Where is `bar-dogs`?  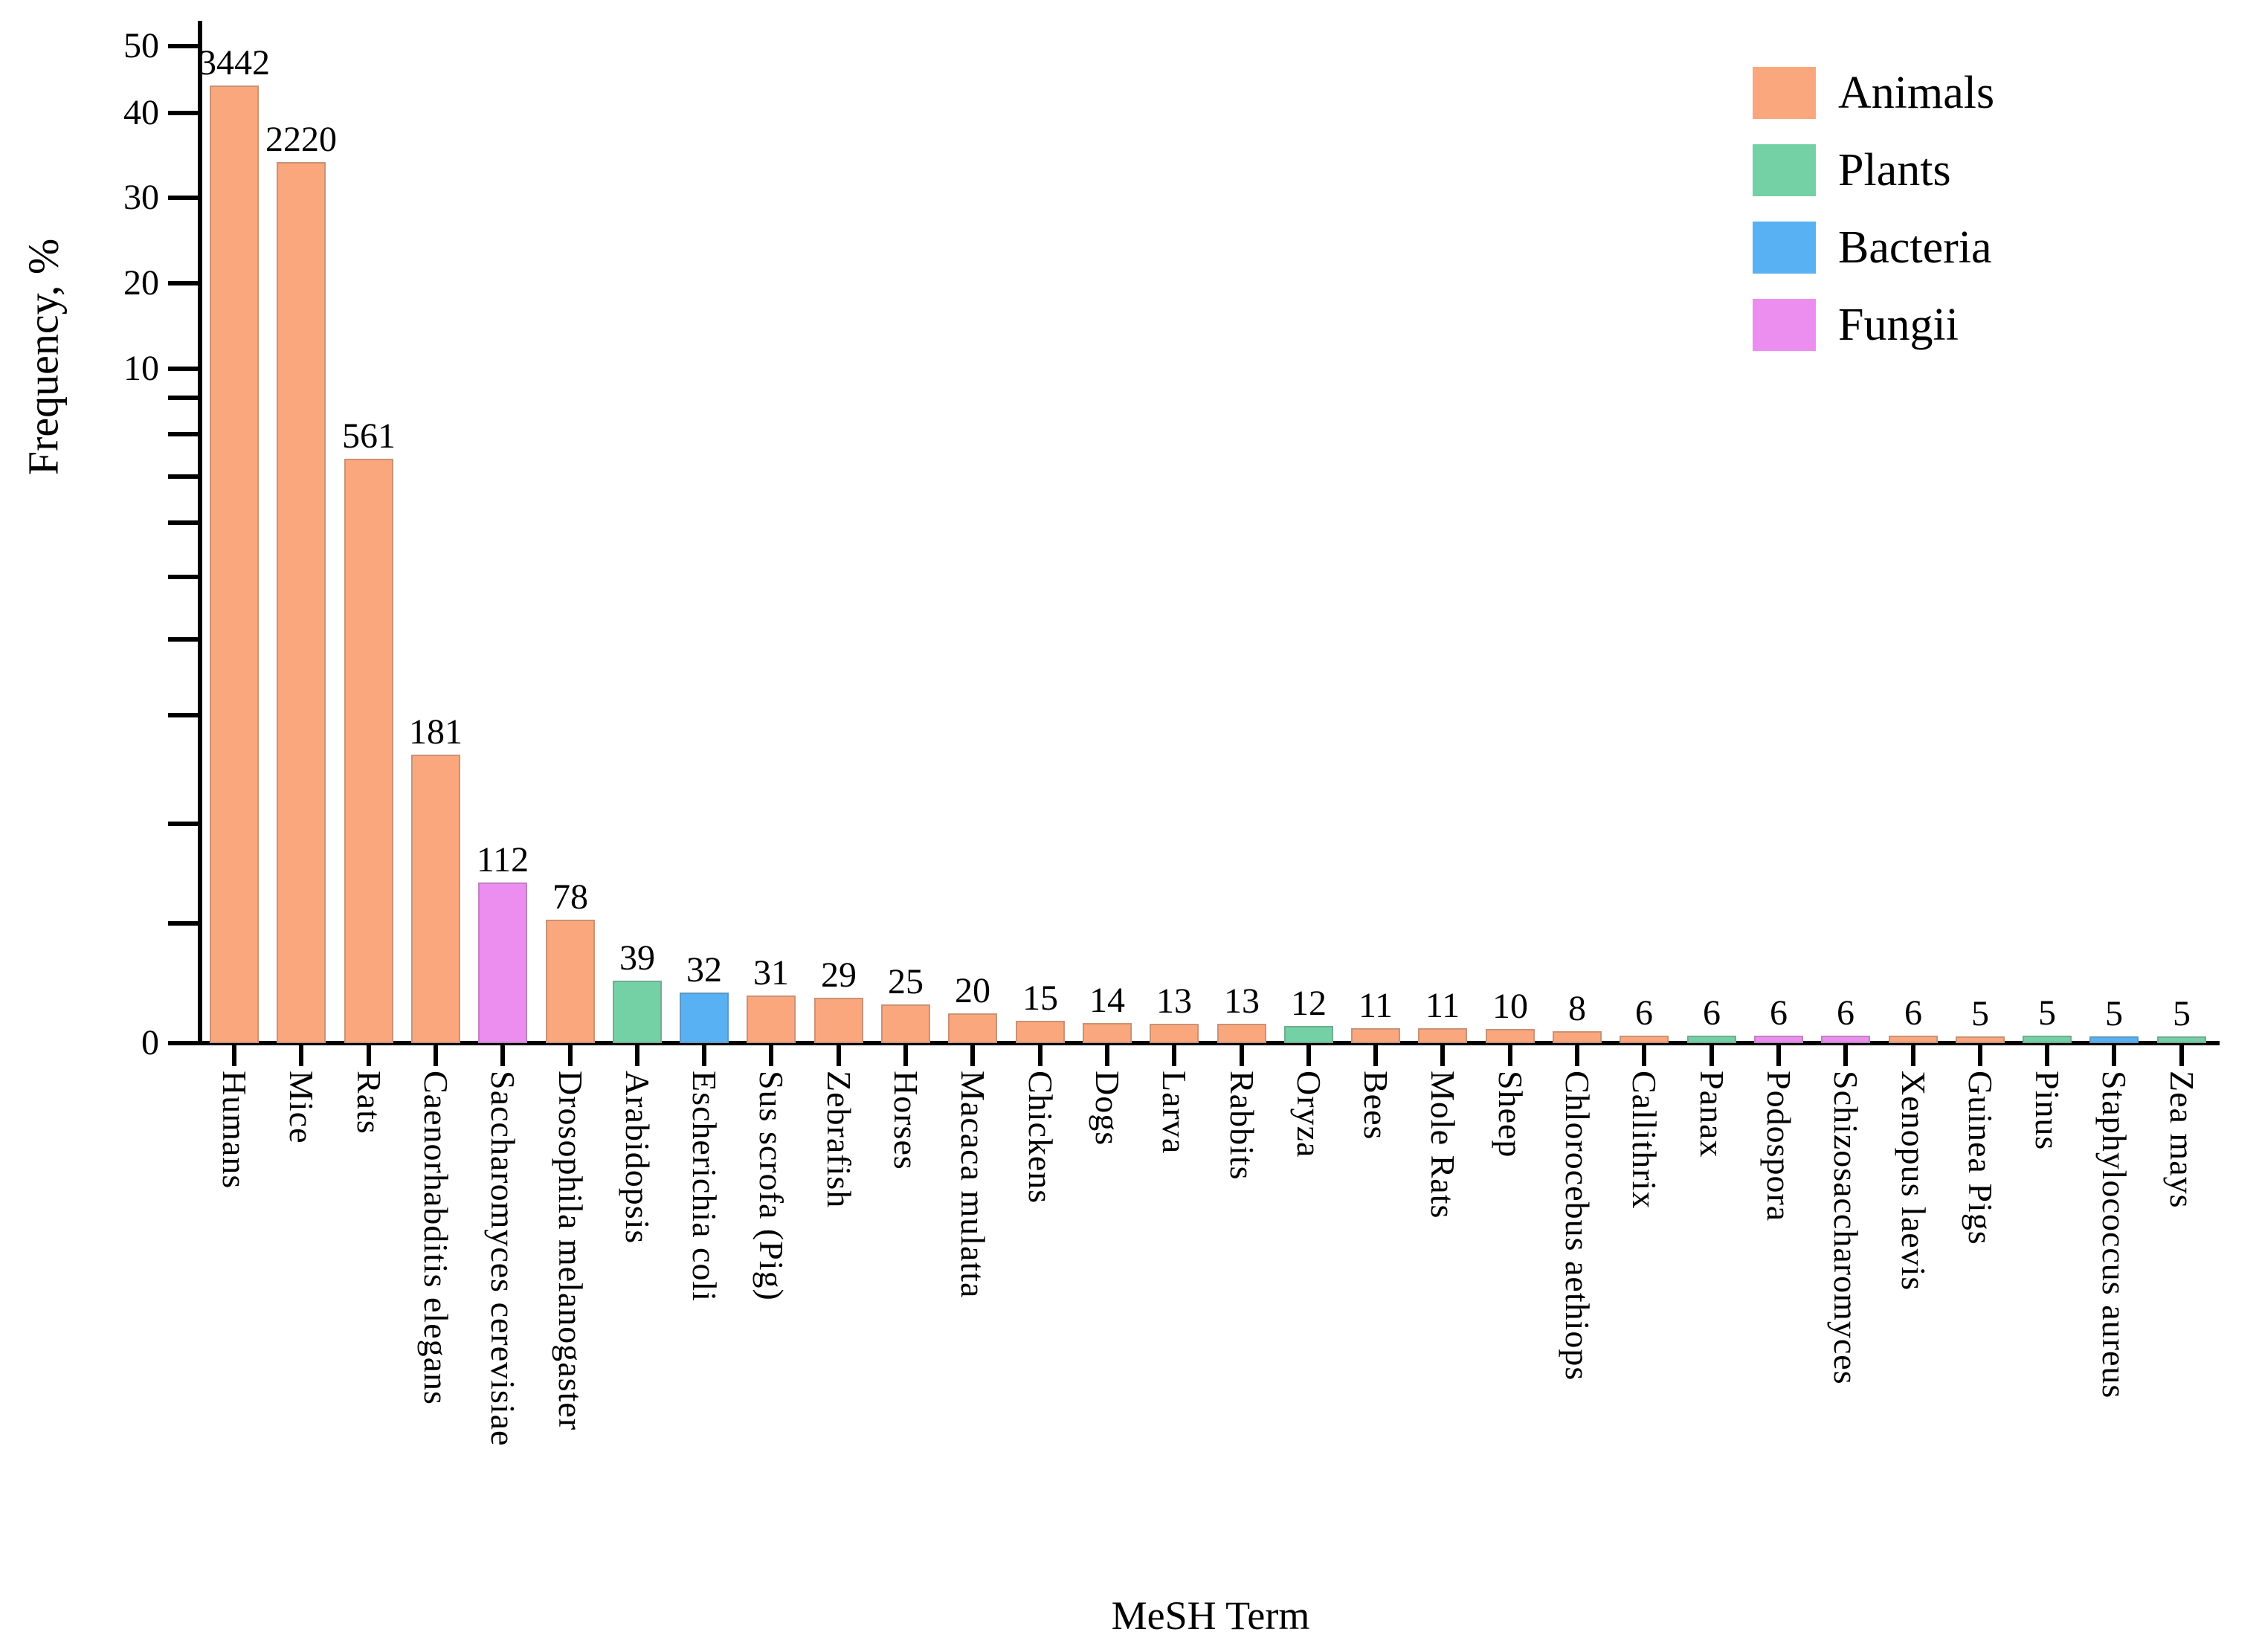 bar-dogs is located at coordinates (1107, 1033).